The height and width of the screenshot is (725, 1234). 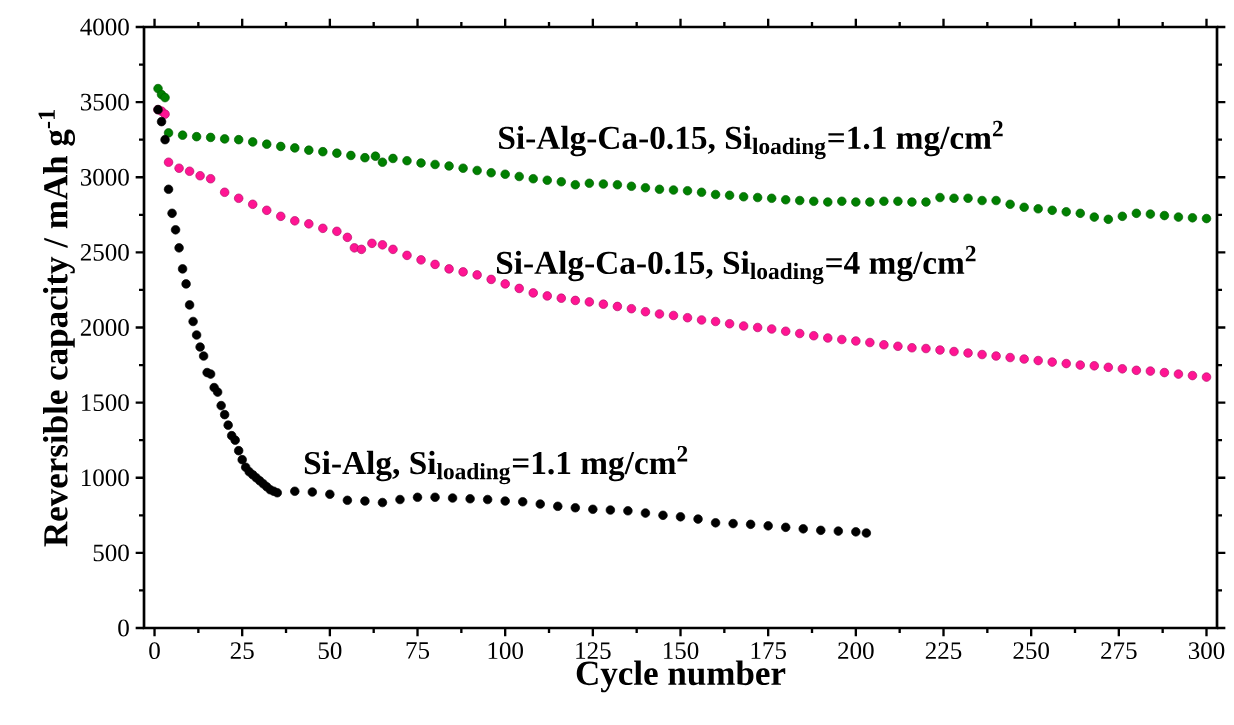 What do you see at coordinates (856, 651) in the screenshot?
I see `x-tick-label: 200` at bounding box center [856, 651].